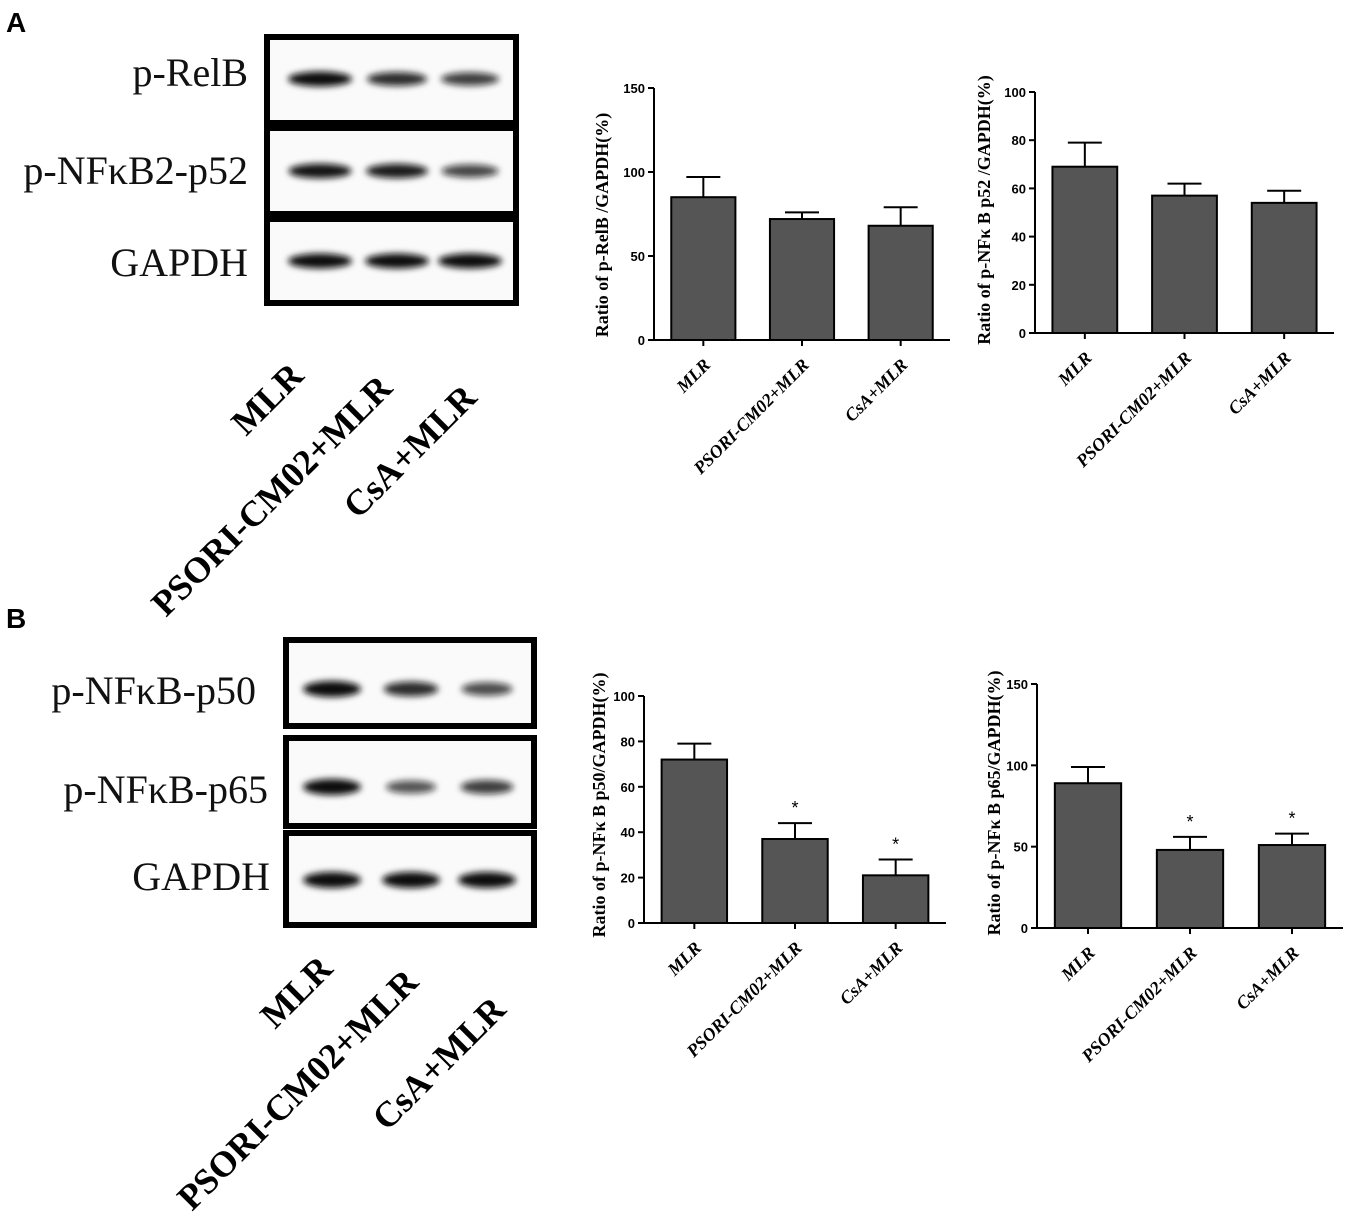 The image size is (1350, 1216). I want to click on blot-b-bands, so click(409, 784).